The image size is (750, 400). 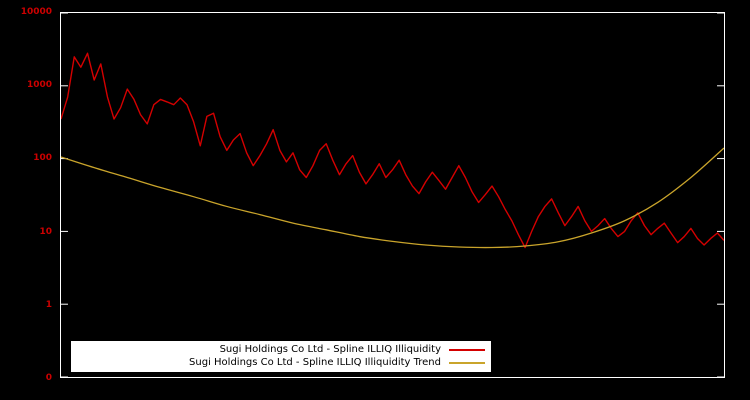 I want to click on legend-line-sample-red, so click(x=467, y=349).